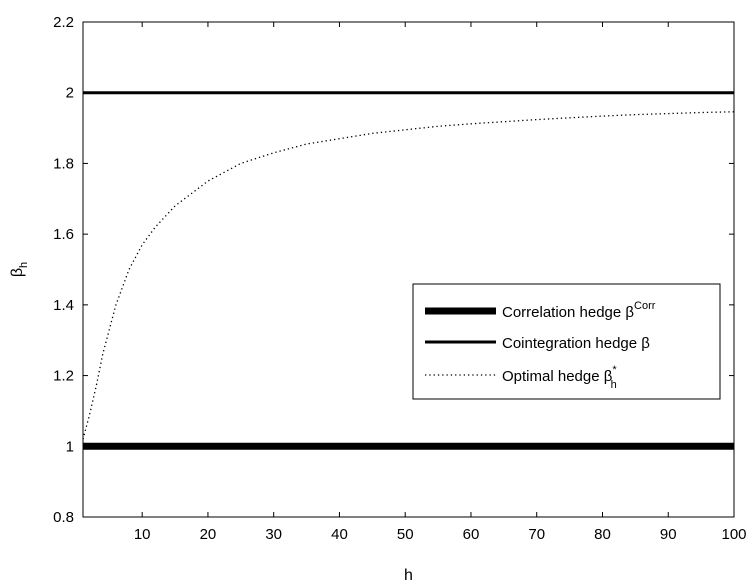 Image resolution: width=756 pixels, height=586 pixels. What do you see at coordinates (63, 22) in the screenshot?
I see `y-tick-label: 2.2` at bounding box center [63, 22].